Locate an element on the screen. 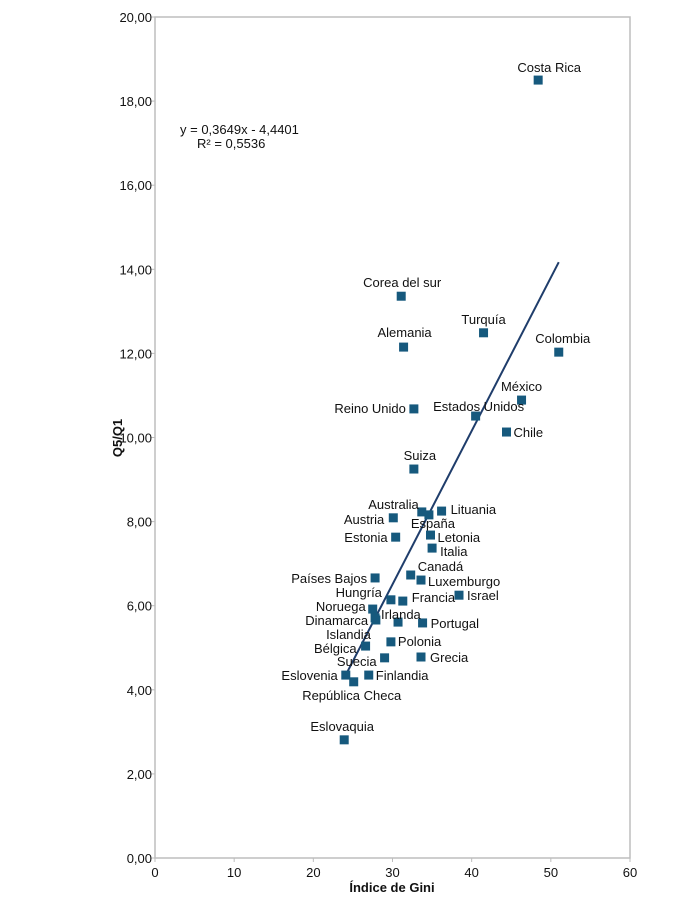 Image resolution: width=678 pixels, height=916 pixels. point-label: Países Bajos is located at coordinates (329, 578).